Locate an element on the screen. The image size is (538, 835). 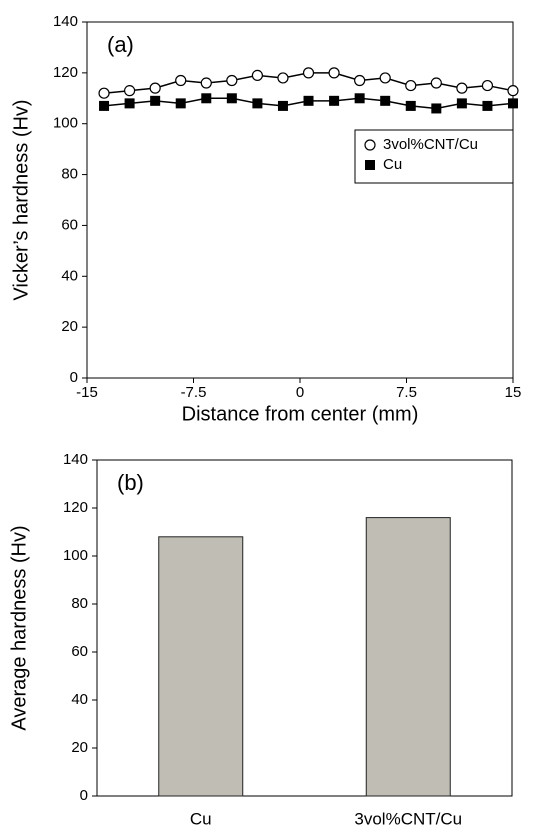
legend-label: Cu is located at coordinates (392, 164).